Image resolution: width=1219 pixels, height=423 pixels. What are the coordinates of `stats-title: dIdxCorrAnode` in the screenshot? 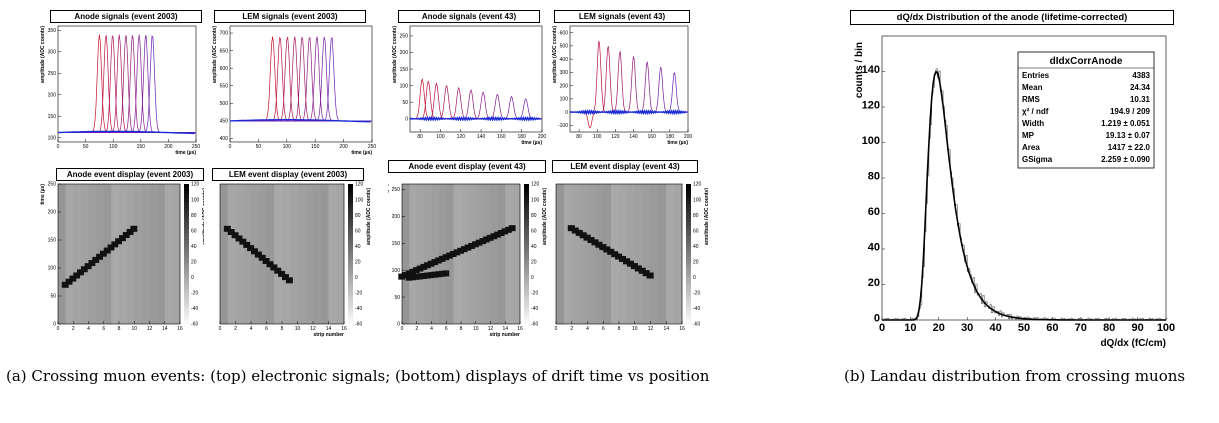 It's located at (1086, 61).